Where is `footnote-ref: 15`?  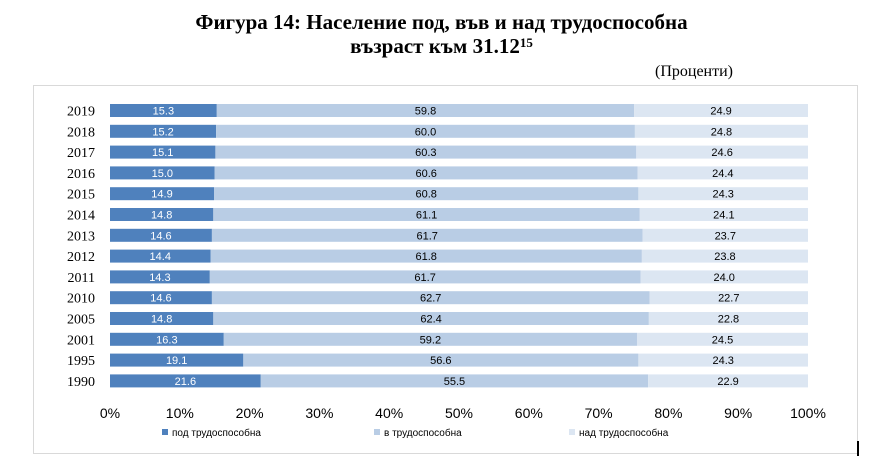
footnote-ref: 15 is located at coordinates (526, 42).